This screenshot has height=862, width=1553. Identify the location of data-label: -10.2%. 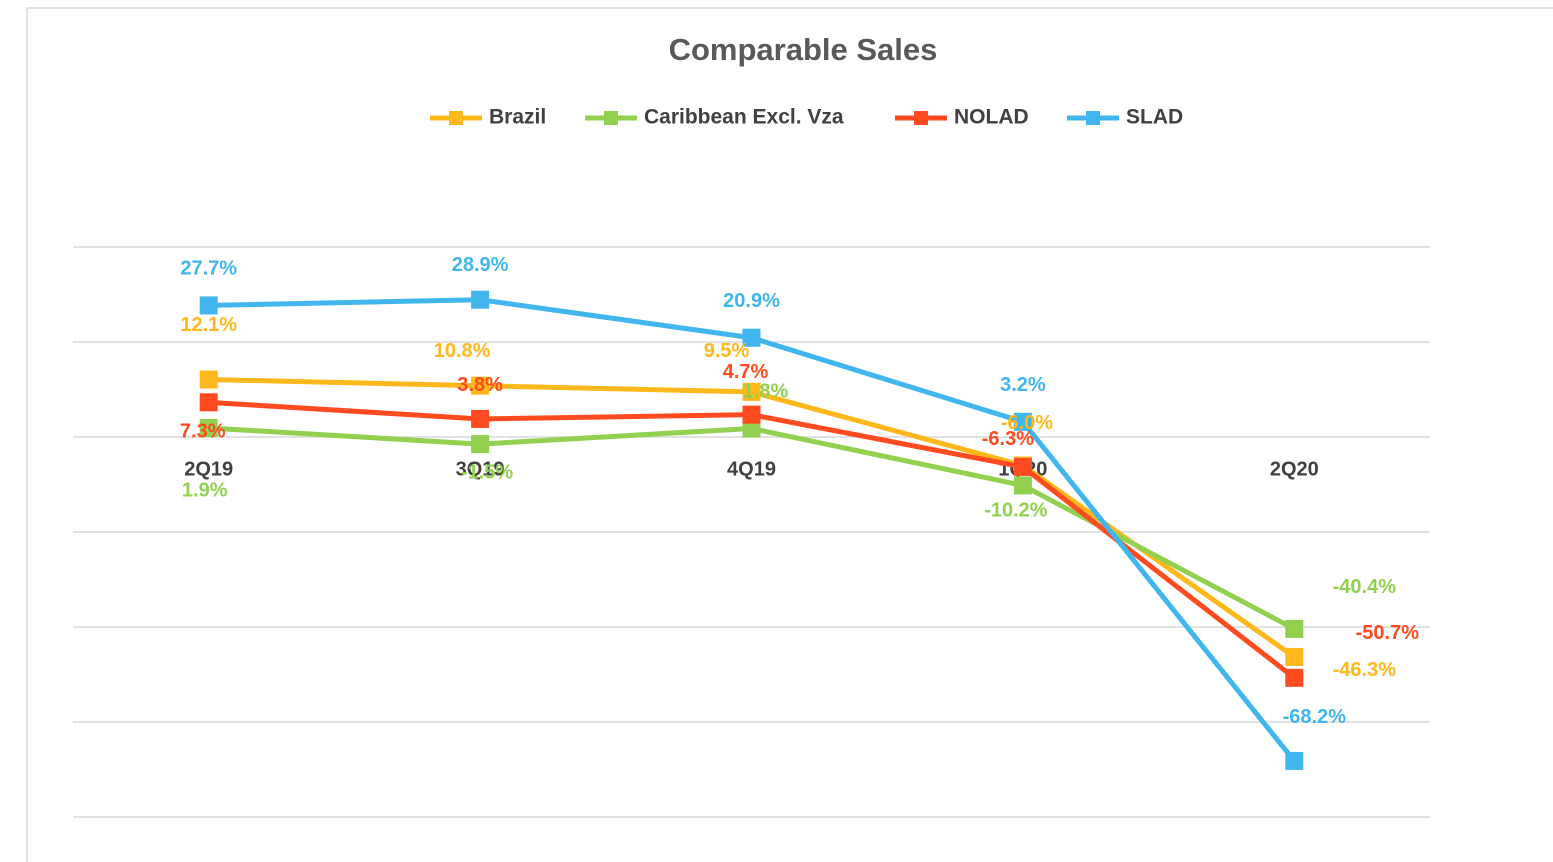
(1016, 511).